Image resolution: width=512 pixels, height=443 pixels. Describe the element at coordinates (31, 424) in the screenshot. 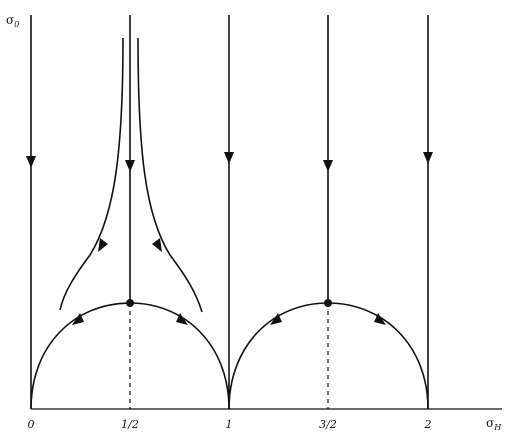

I see `tick-label-0: 0` at that location.